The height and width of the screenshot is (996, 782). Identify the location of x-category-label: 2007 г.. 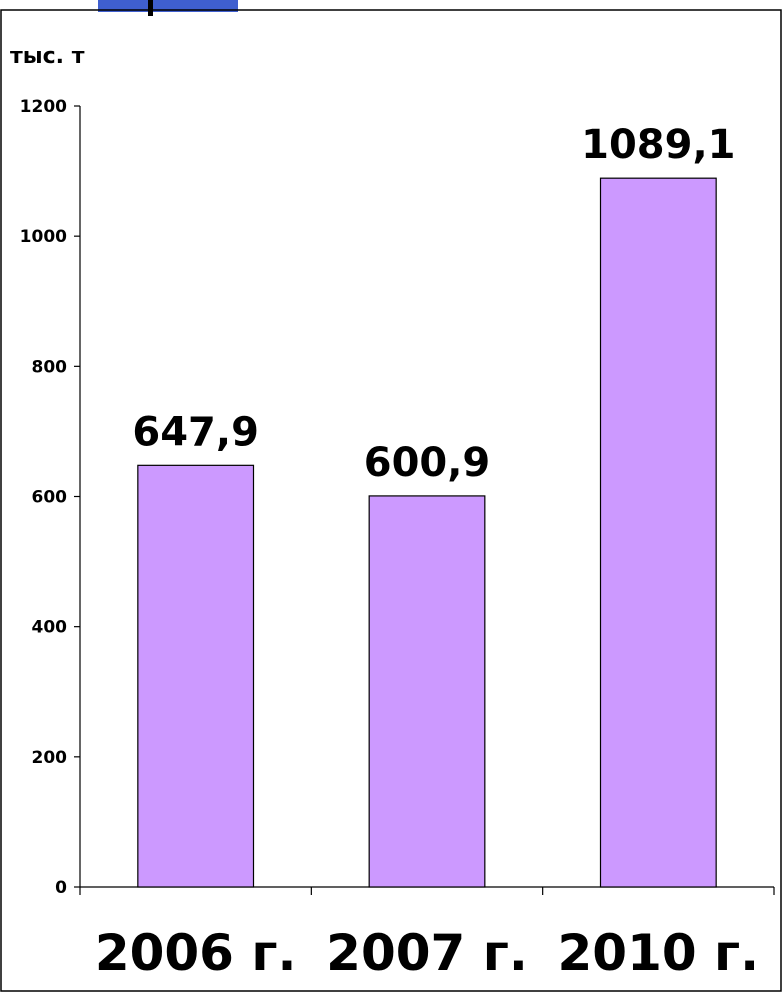
(427, 953).